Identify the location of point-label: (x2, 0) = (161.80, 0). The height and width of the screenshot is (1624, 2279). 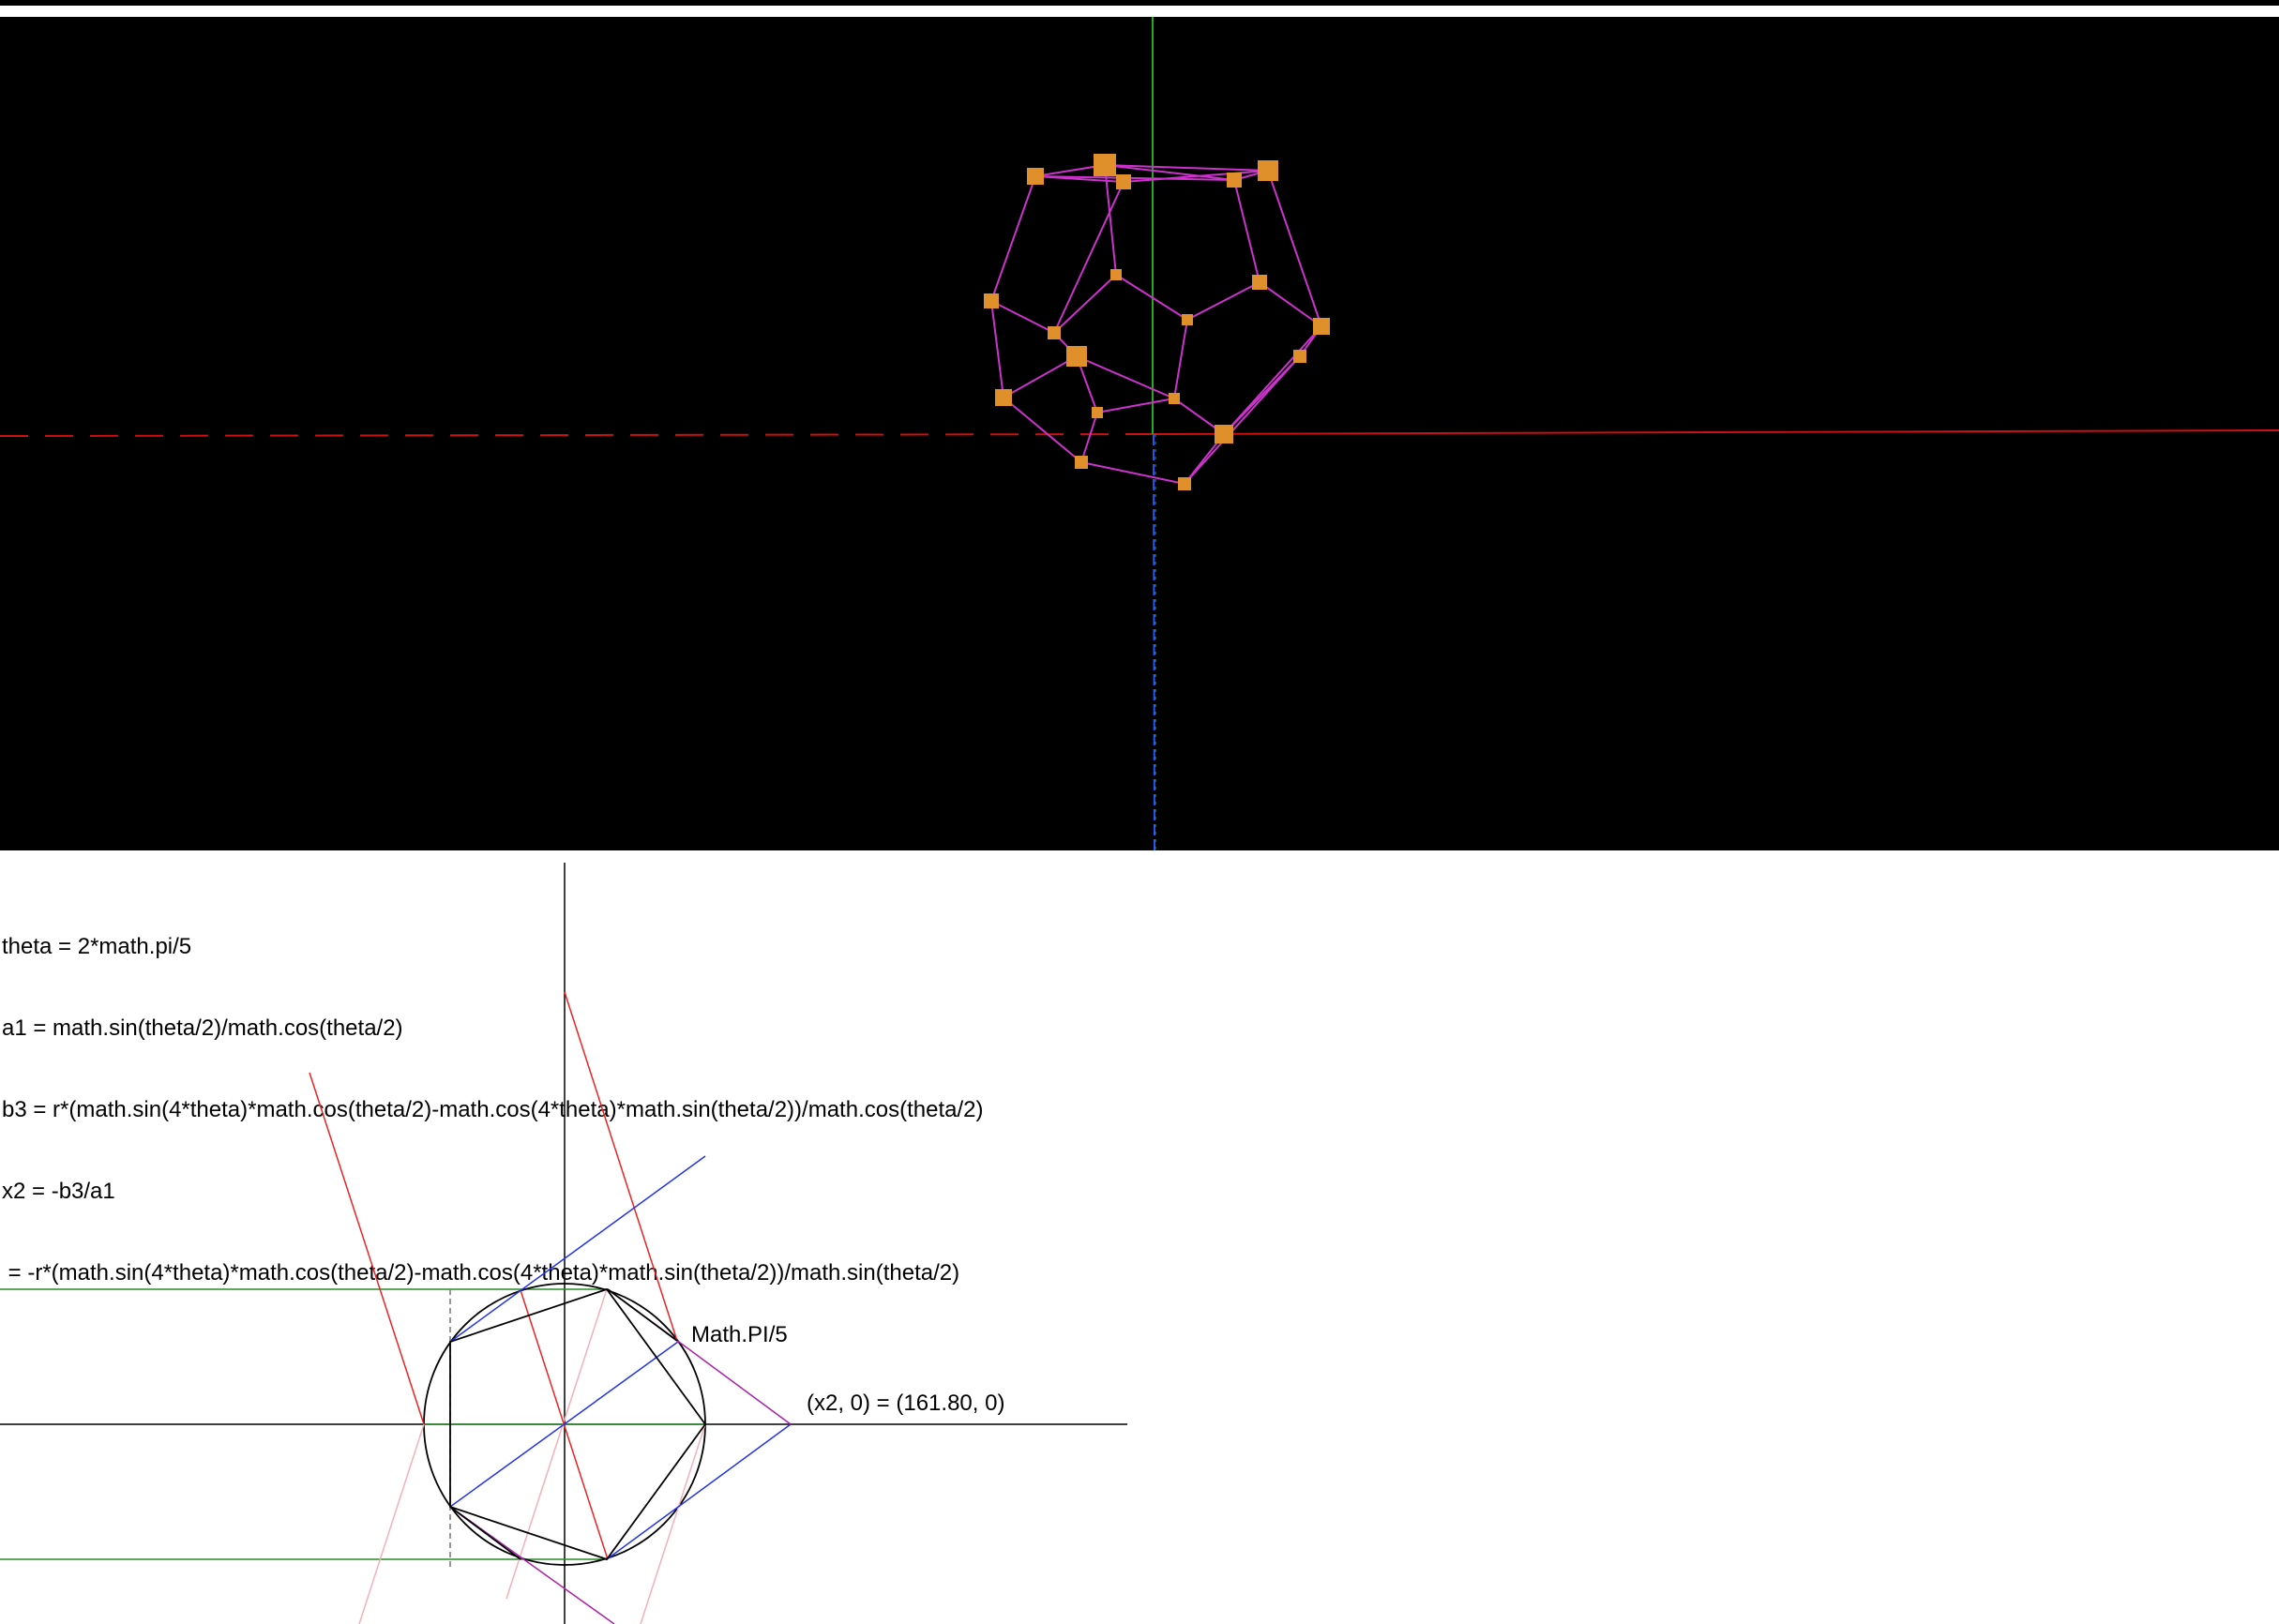
(905, 1403).